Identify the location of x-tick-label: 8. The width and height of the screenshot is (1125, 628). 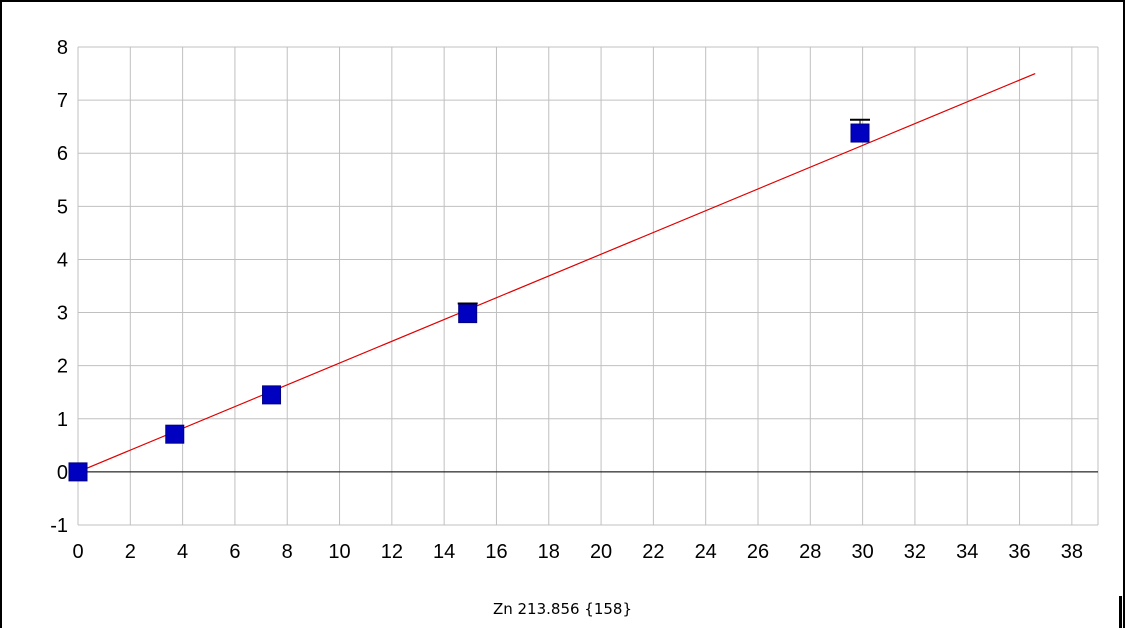
(287, 552).